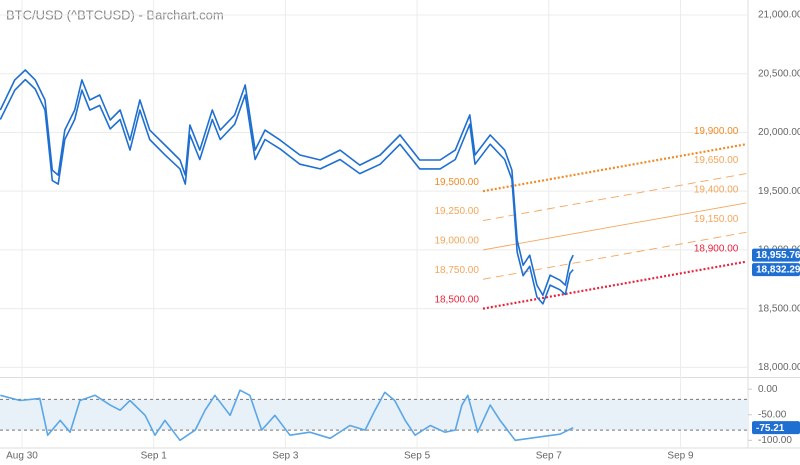 The height and width of the screenshot is (465, 800). What do you see at coordinates (716, 131) in the screenshot?
I see `channel-label: 19,900.00` at bounding box center [716, 131].